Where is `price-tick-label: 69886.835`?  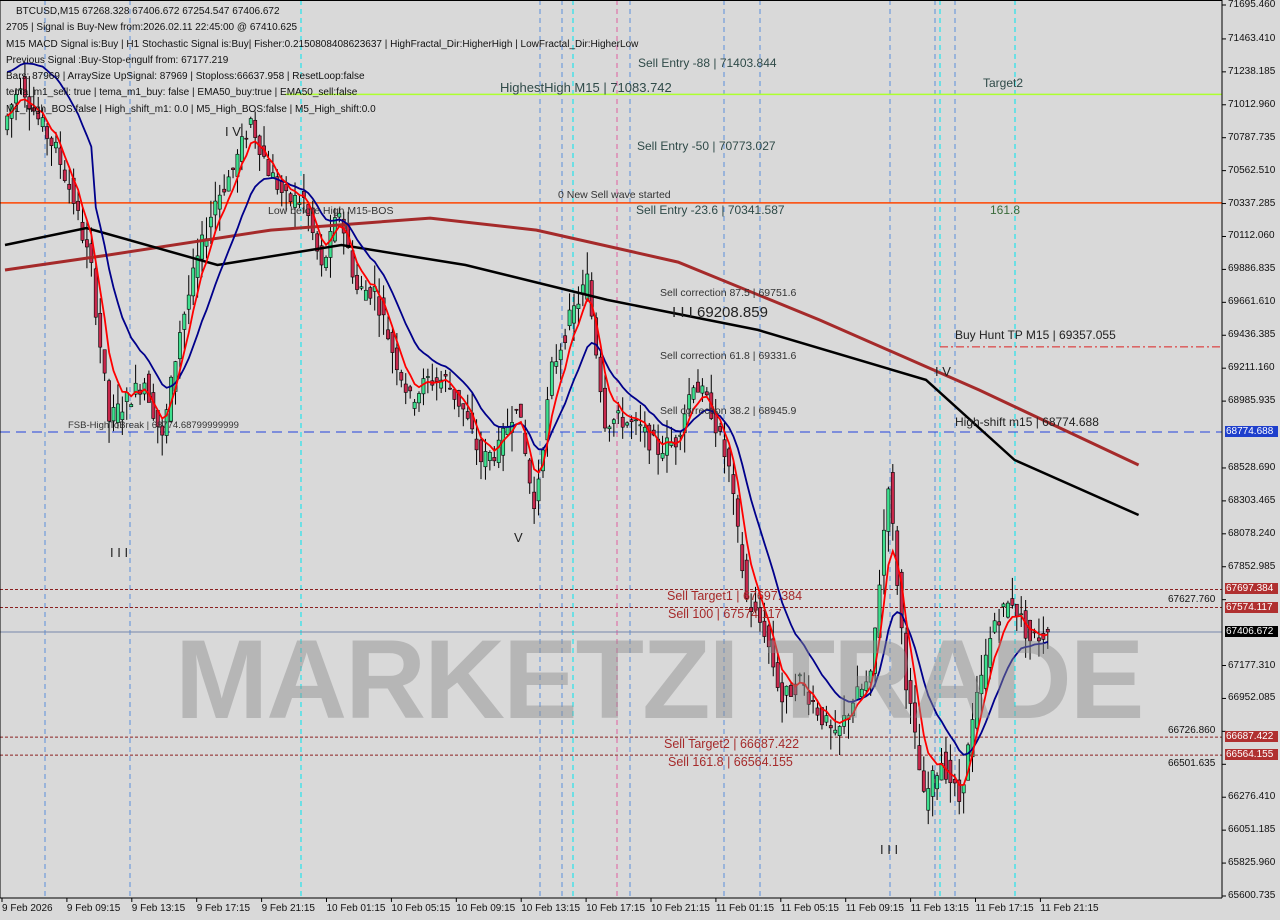 price-tick-label: 69886.835 is located at coordinates (1252, 269).